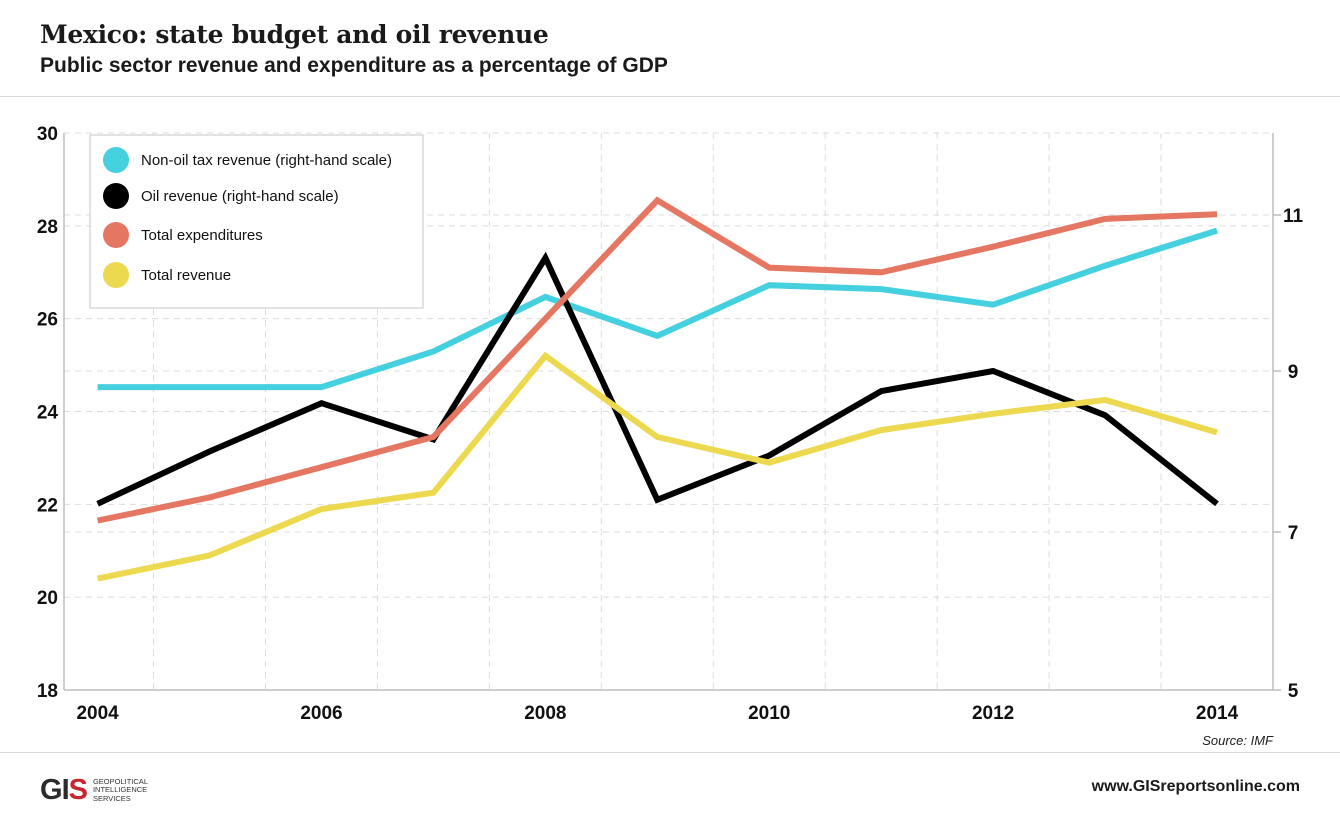 Image resolution: width=1340 pixels, height=828 pixels. Describe the element at coordinates (47, 505) in the screenshot. I see `y-left-tick-label: 22` at that location.